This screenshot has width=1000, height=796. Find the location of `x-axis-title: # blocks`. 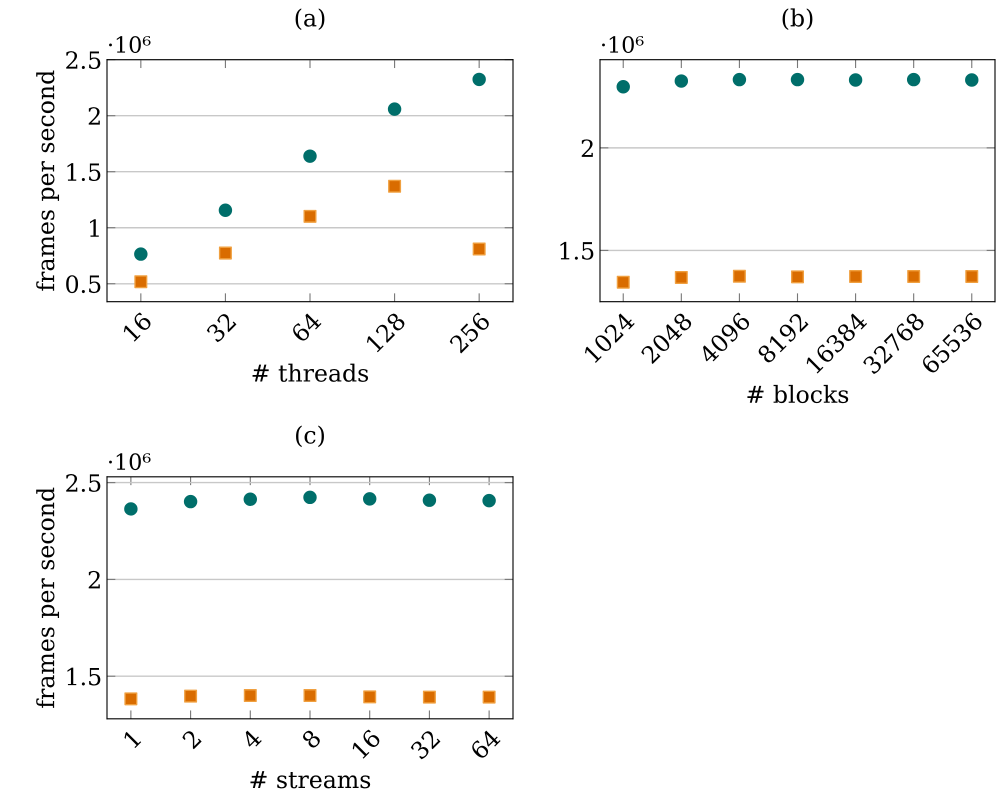

x-axis-title: # blocks is located at coordinates (797, 394).